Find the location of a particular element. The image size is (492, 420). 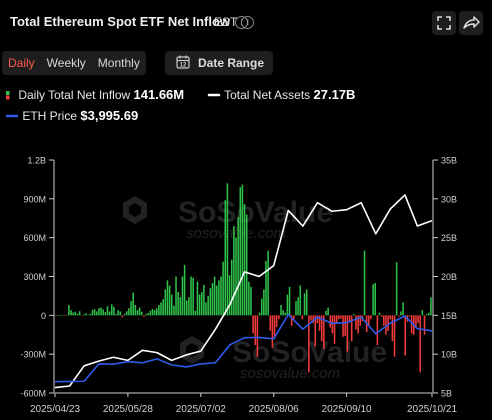

interval-tabs: Daily Weekly Monthly is located at coordinates (74, 63).